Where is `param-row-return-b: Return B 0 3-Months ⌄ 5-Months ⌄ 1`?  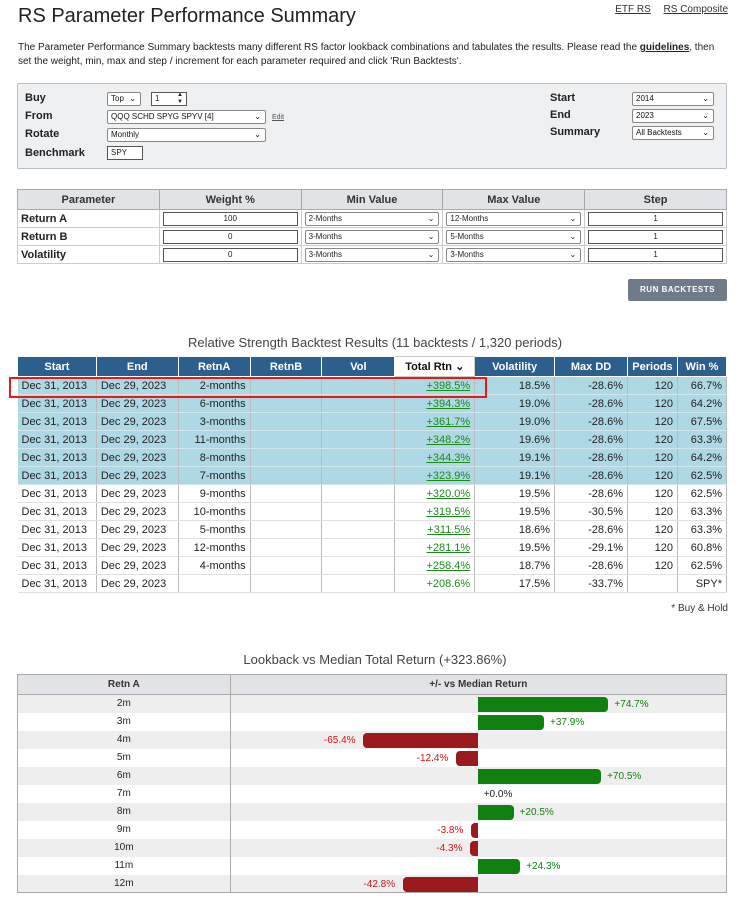
param-row-return-b: Return B 0 3-Months ⌄ 5-Months ⌄ 1 is located at coordinates (372, 236).